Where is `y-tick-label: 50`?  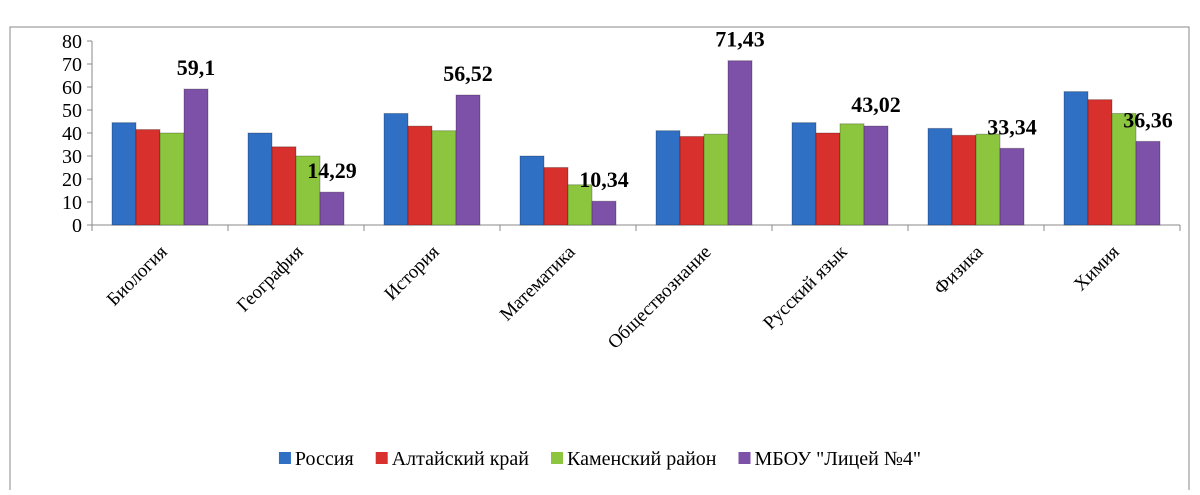
y-tick-label: 50 is located at coordinates (72, 111).